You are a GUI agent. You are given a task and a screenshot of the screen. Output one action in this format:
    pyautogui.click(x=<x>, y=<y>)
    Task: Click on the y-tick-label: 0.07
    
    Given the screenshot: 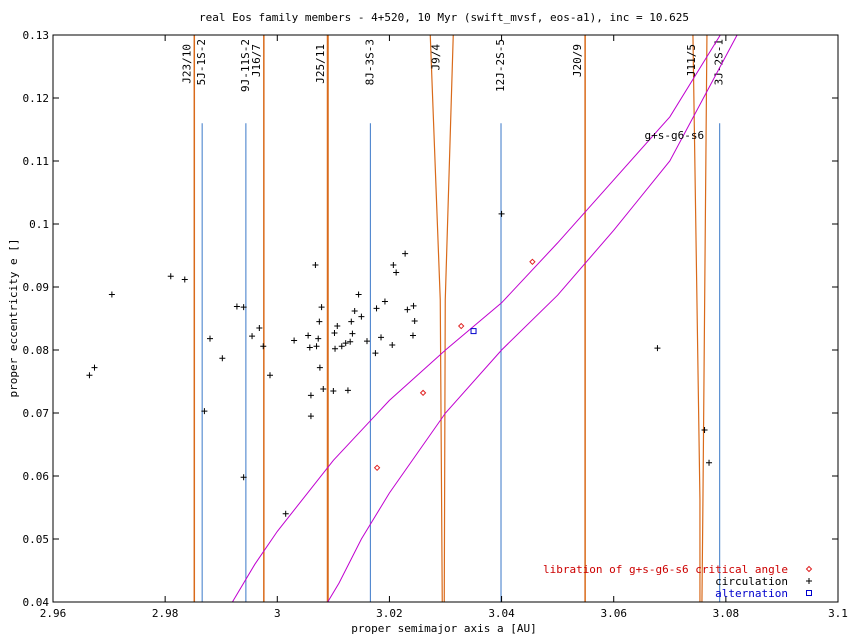 What is the action you would take?
    pyautogui.click(x=36, y=413)
    